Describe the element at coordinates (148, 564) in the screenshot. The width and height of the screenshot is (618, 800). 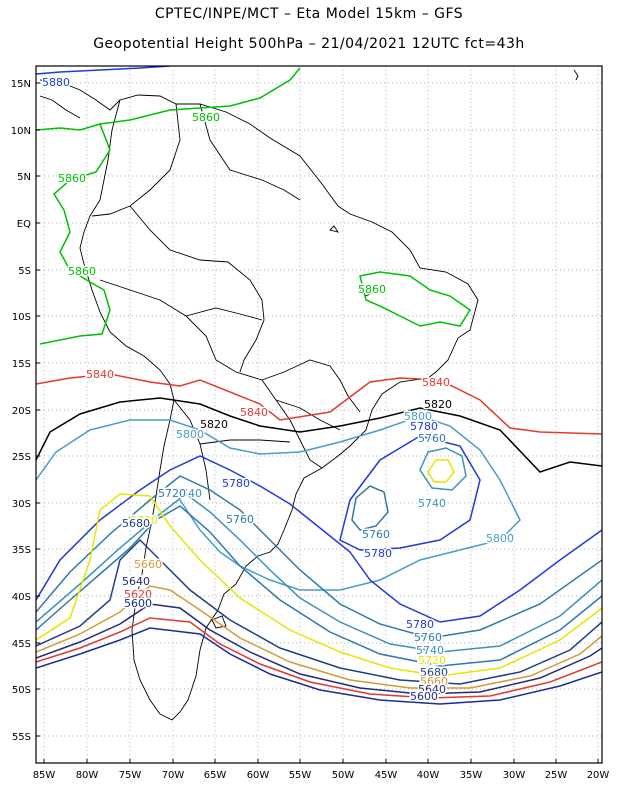
I see `label-5660-west: 5660` at that location.